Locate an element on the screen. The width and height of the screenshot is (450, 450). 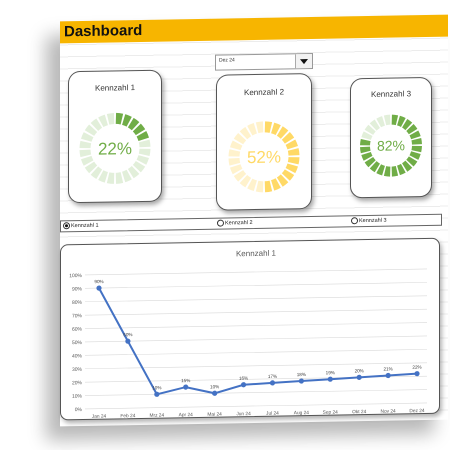
x-tick-label: Mai 24 is located at coordinates (214, 415).